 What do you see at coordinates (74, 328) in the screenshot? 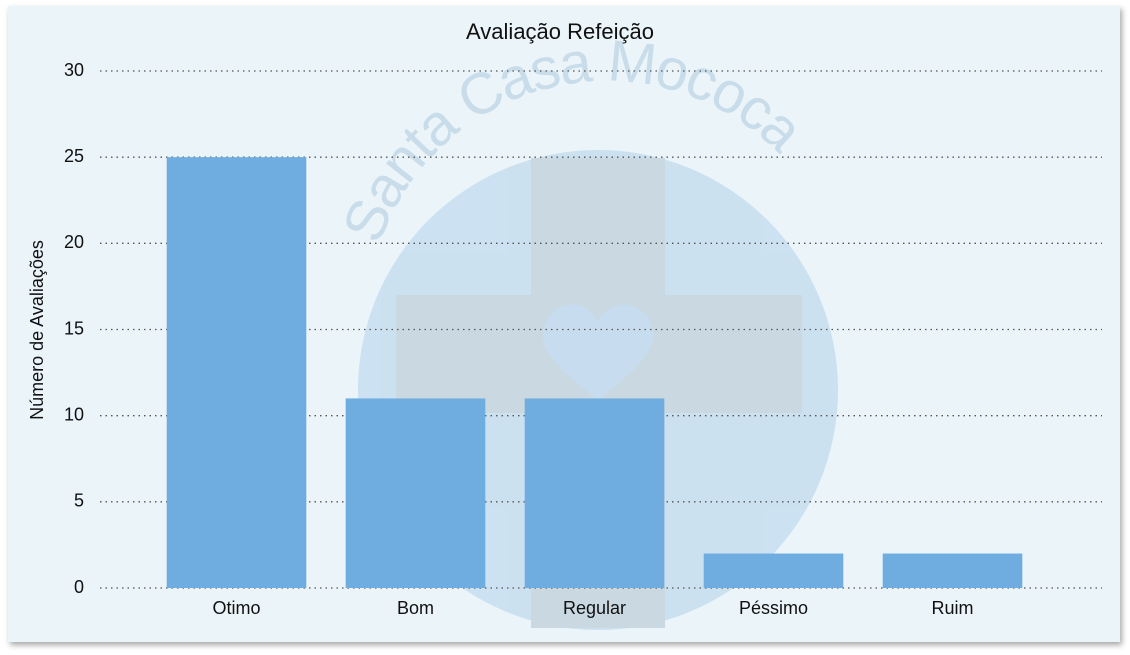
I see `y-tick-label: 15` at bounding box center [74, 328].